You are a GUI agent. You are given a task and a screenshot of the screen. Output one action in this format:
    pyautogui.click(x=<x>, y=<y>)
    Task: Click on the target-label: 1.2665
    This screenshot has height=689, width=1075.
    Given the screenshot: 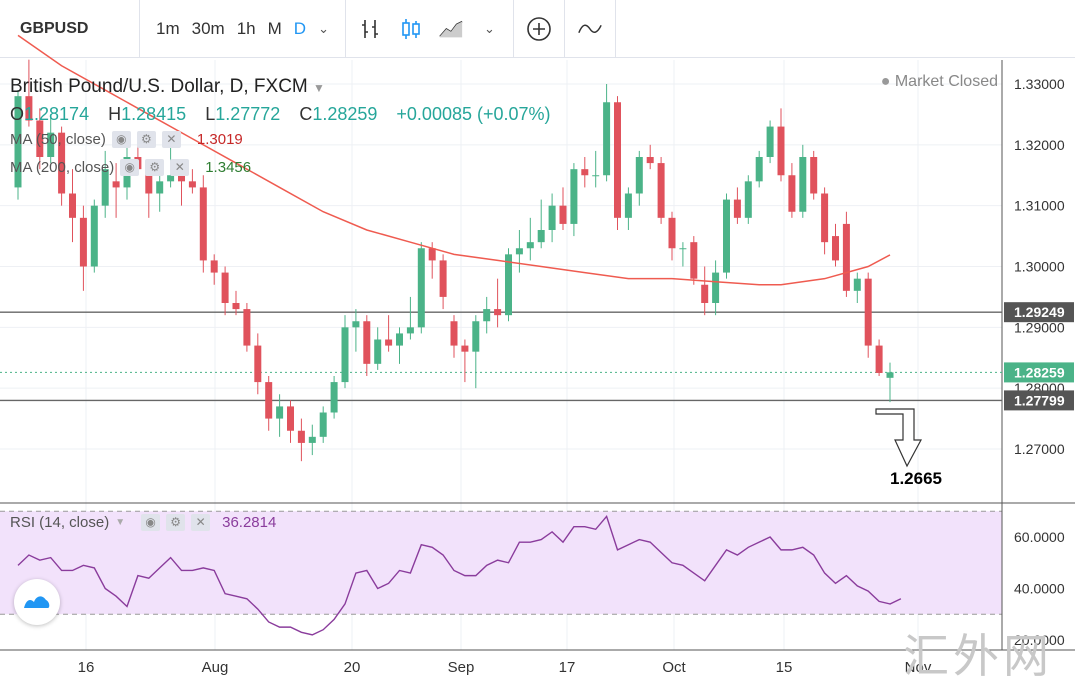 What is the action you would take?
    pyautogui.click(x=916, y=478)
    